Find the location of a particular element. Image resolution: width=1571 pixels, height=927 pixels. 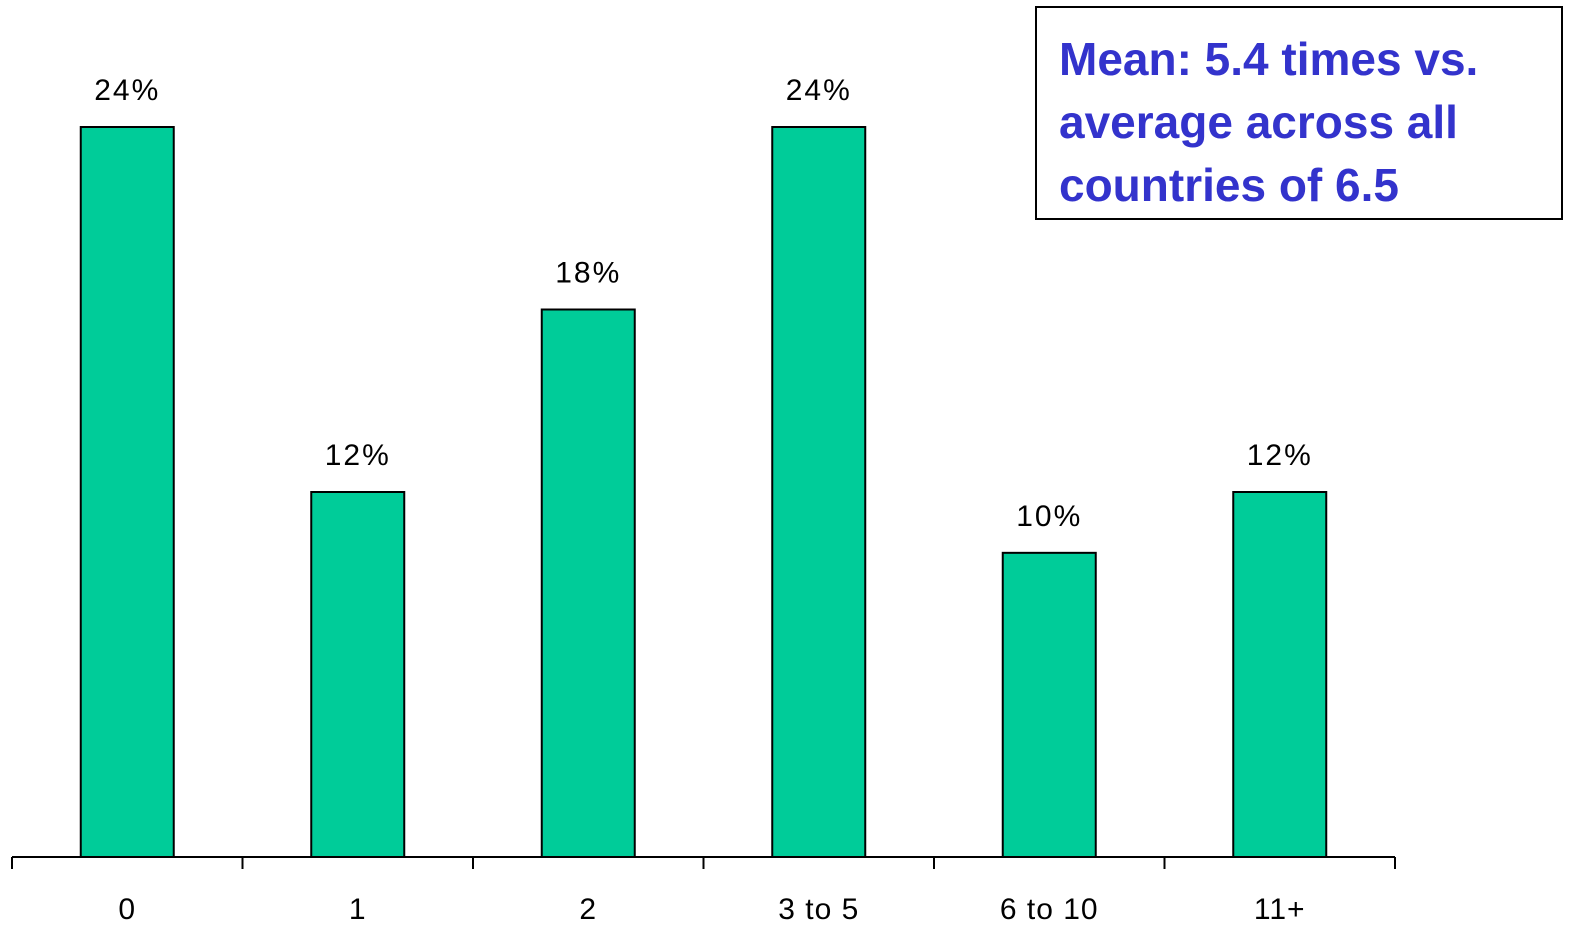

bar-11plus is located at coordinates (1280, 674).